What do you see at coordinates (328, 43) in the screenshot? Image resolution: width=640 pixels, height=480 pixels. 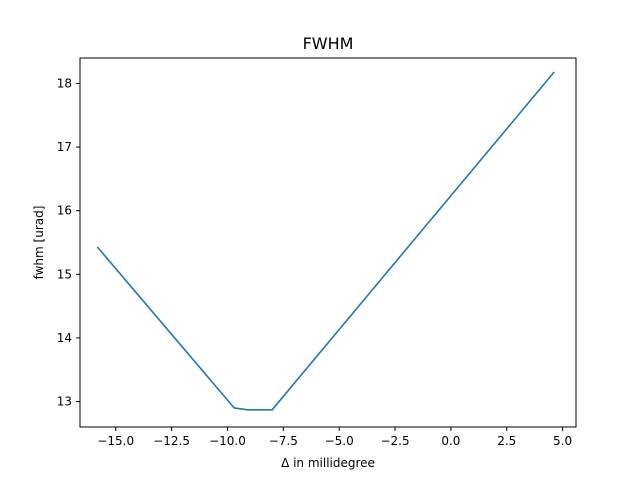 I see `chart-title: FWHM` at bounding box center [328, 43].